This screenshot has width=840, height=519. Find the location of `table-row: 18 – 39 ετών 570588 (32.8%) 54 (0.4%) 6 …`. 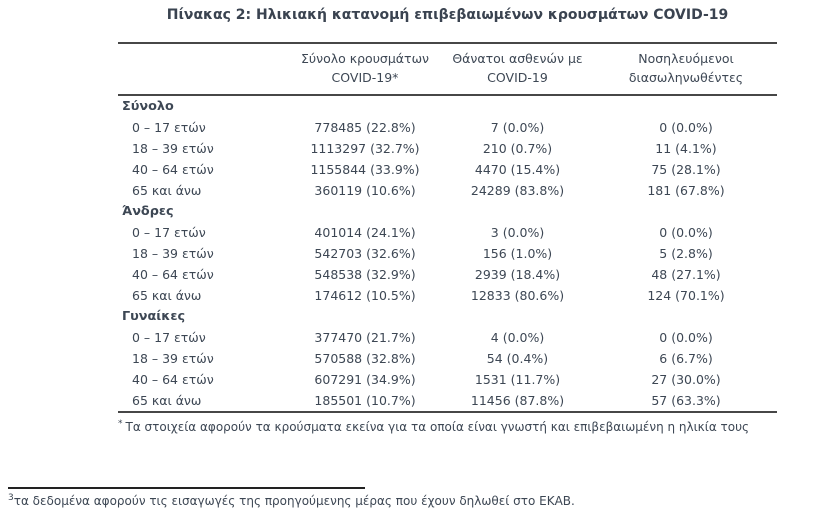

table-row: 18 – 39 ετών 570588 (32.8%) 54 (0.4%) 6 … is located at coordinates (447, 358).